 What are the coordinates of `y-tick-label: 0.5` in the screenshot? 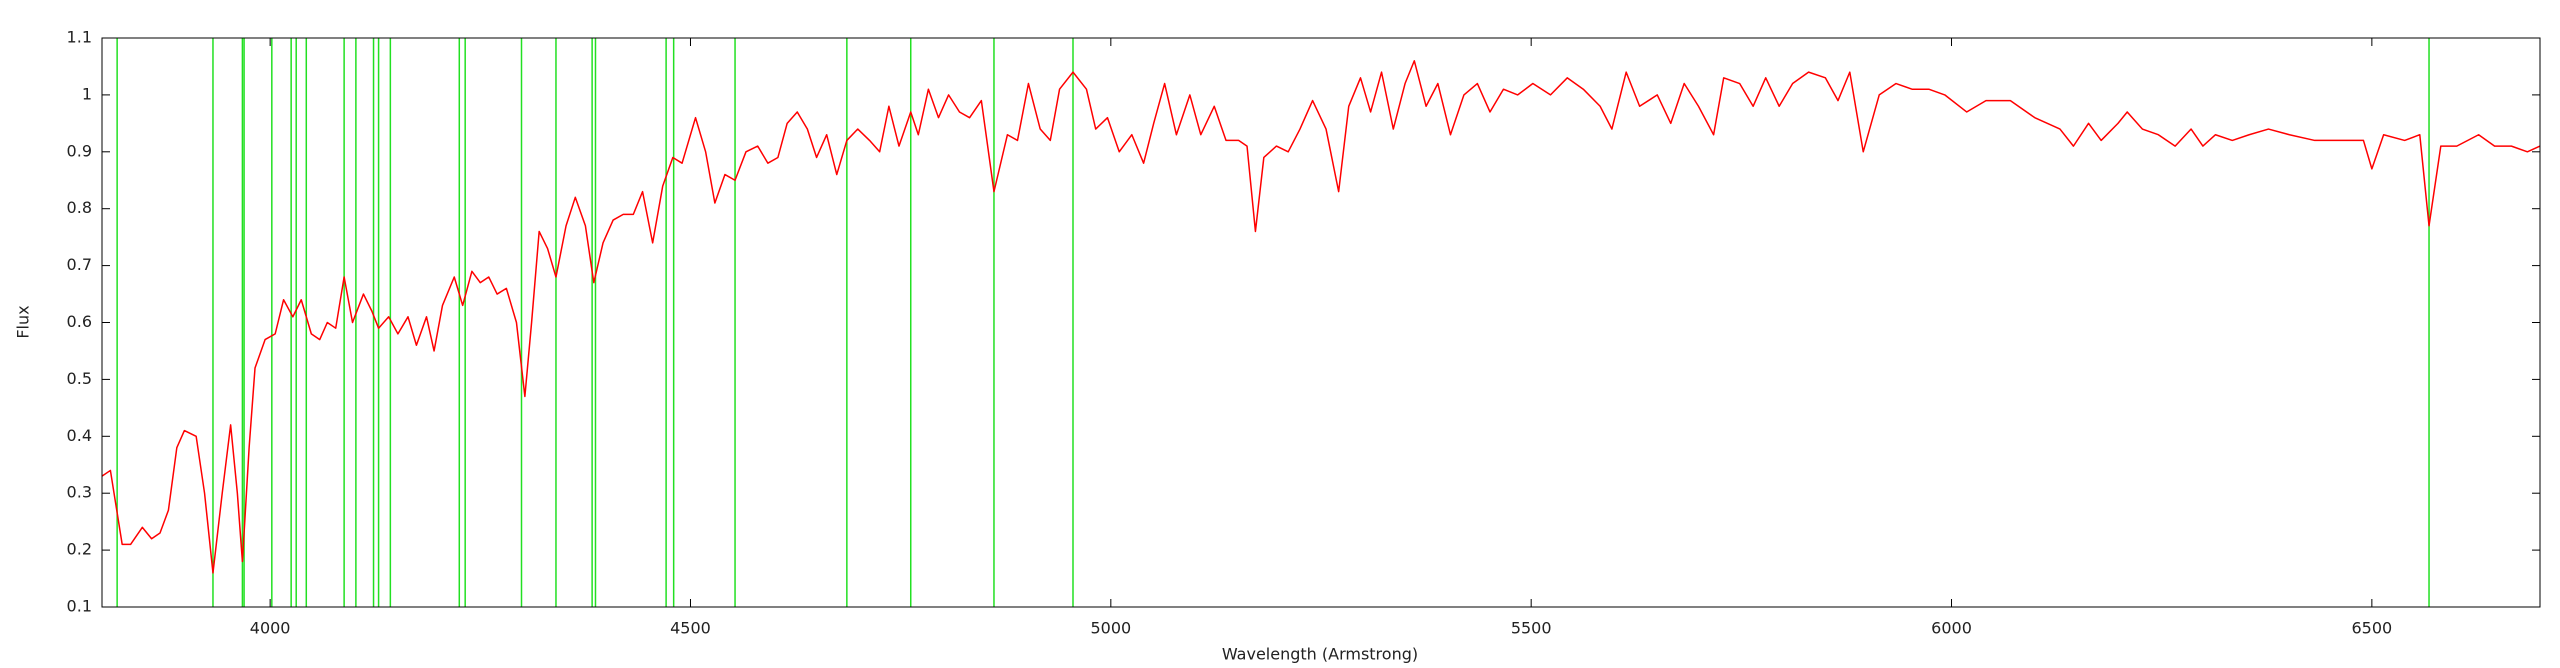 It's located at (79, 378).